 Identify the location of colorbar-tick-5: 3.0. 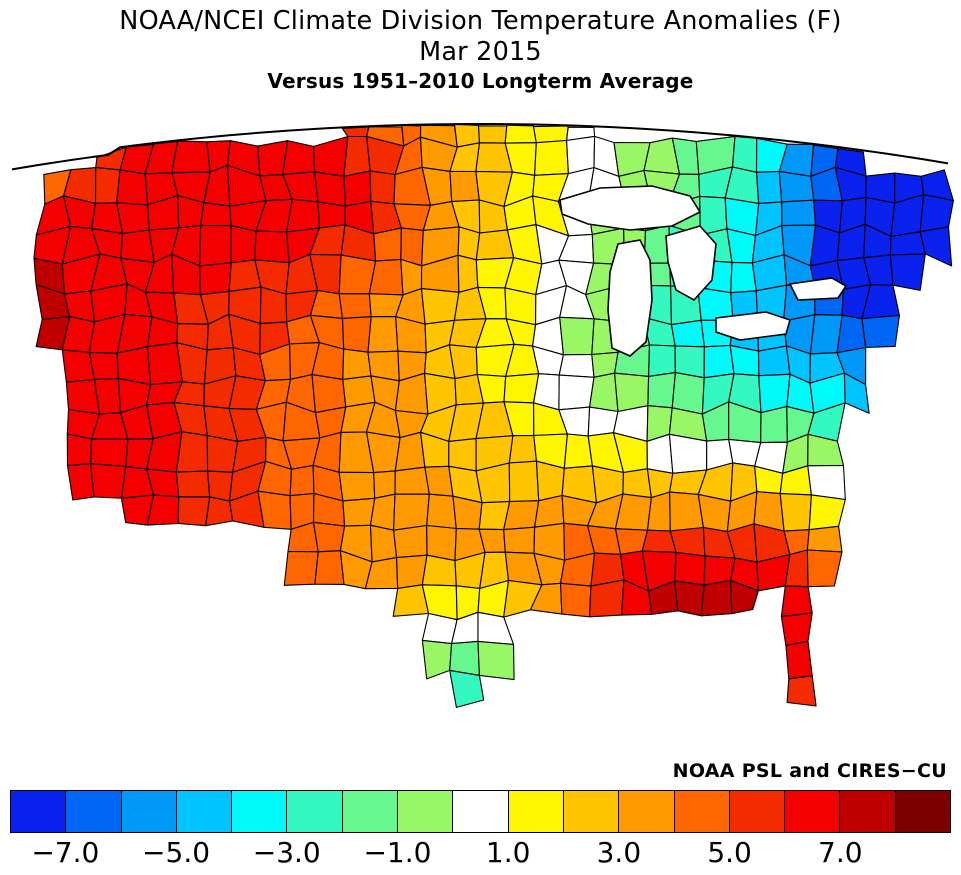
(619, 852).